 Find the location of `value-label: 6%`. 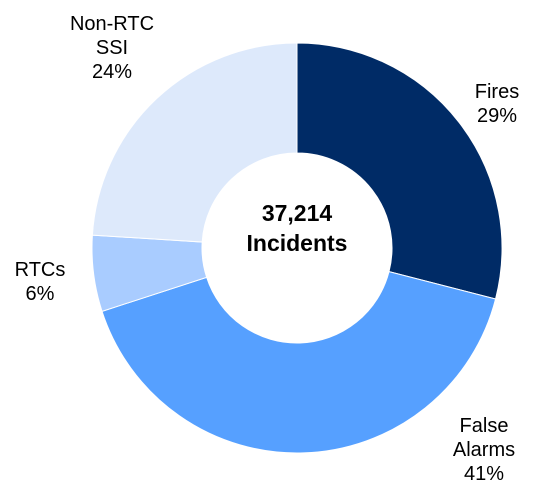

value-label: 6% is located at coordinates (40, 294).